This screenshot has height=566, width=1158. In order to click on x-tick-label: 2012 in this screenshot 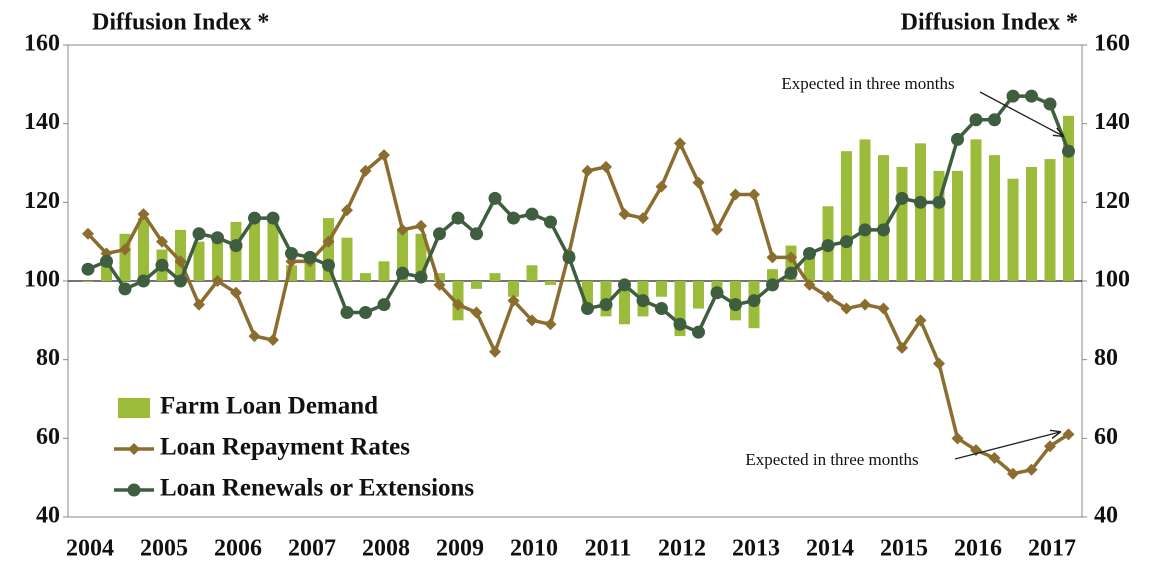, I will do `click(682, 549)`.